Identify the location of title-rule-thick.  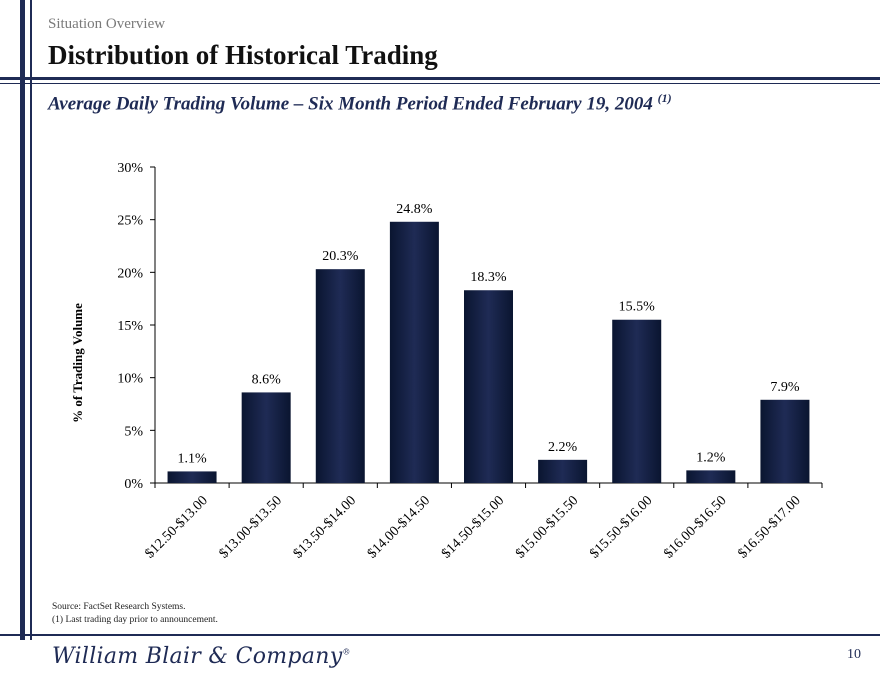
(440, 78).